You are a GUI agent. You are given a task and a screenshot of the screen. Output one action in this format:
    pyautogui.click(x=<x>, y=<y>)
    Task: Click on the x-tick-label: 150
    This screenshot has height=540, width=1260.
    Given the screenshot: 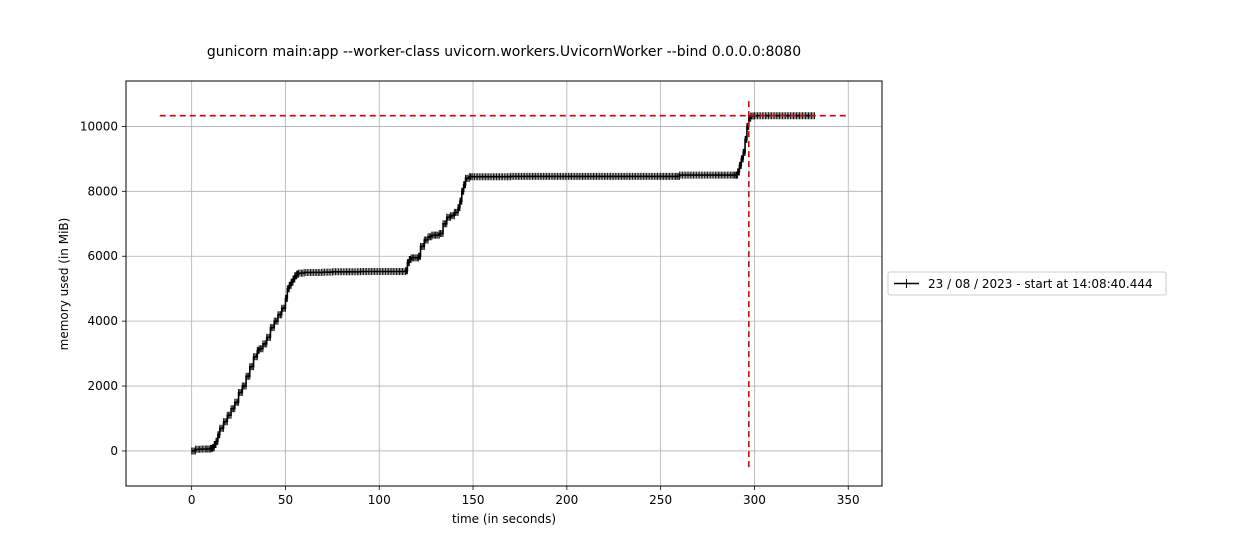 What is the action you would take?
    pyautogui.click(x=473, y=500)
    